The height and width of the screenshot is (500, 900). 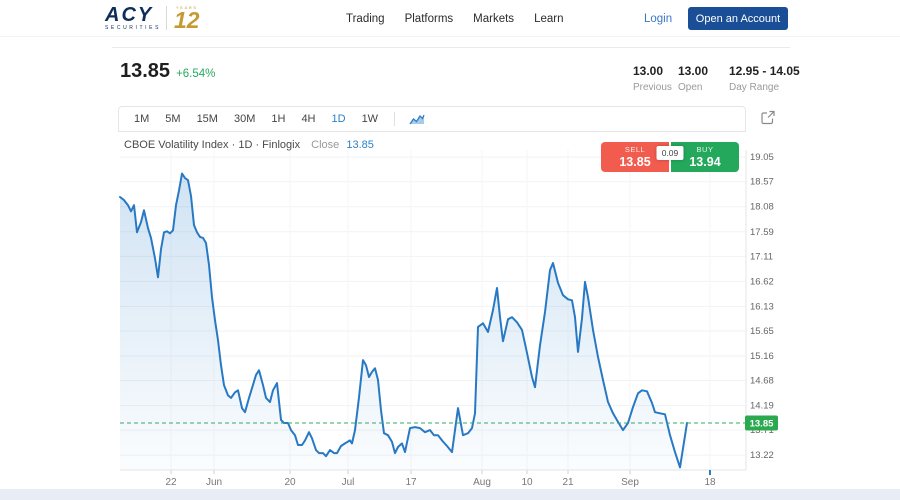 I want to click on spread-badge: 0.09, so click(x=670, y=153).